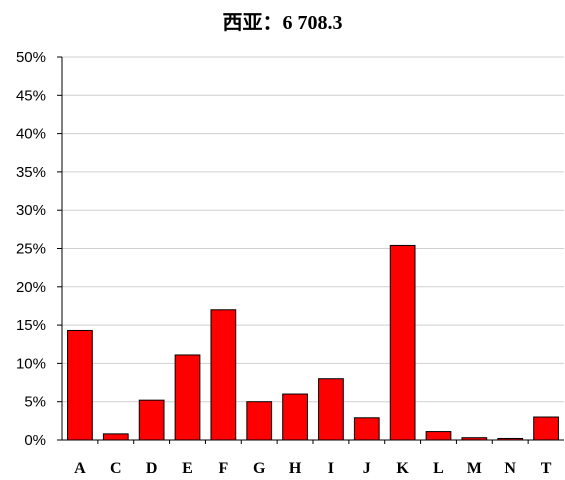 This screenshot has width=565, height=480. I want to click on x-tick-label: J, so click(367, 468).